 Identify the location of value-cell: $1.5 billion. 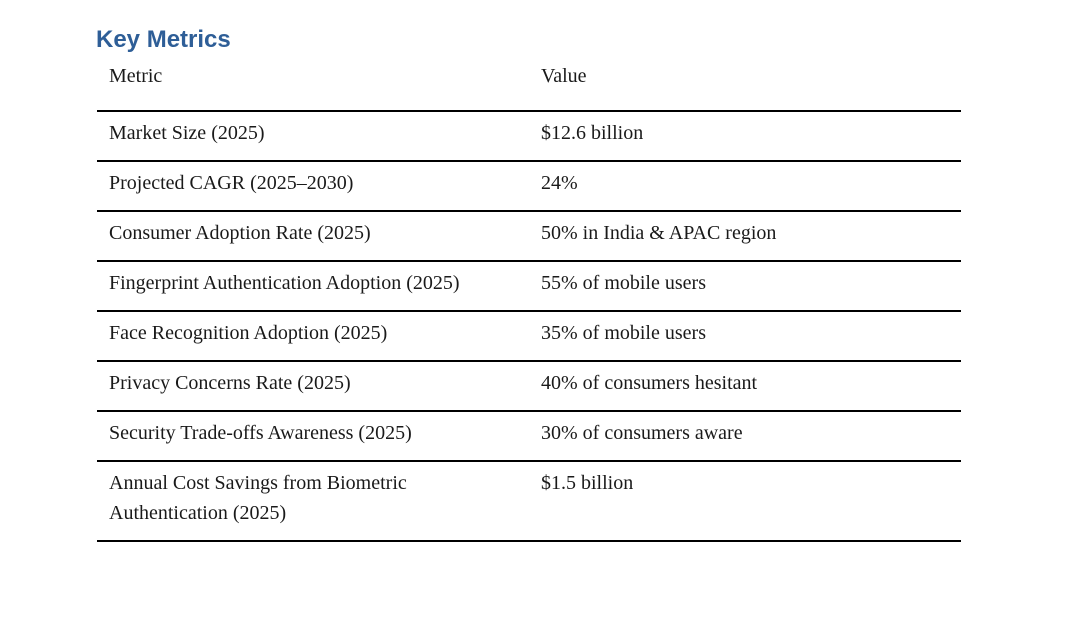
(745, 501).